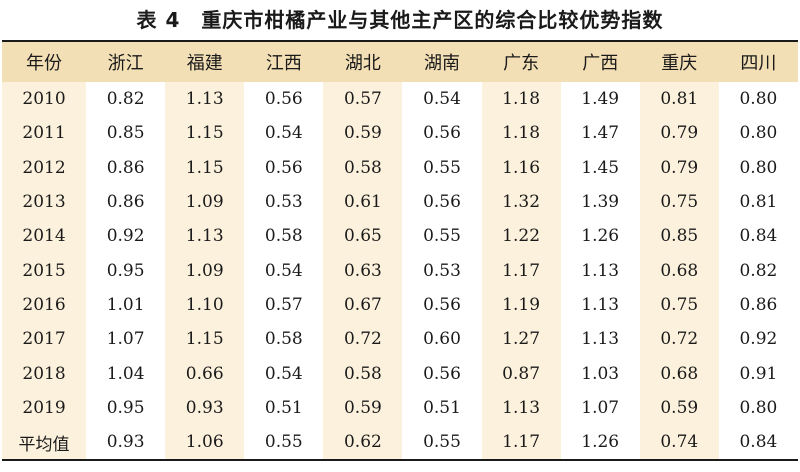 The height and width of the screenshot is (472, 800). I want to click on cell-fujian: 1.10, so click(205, 305).